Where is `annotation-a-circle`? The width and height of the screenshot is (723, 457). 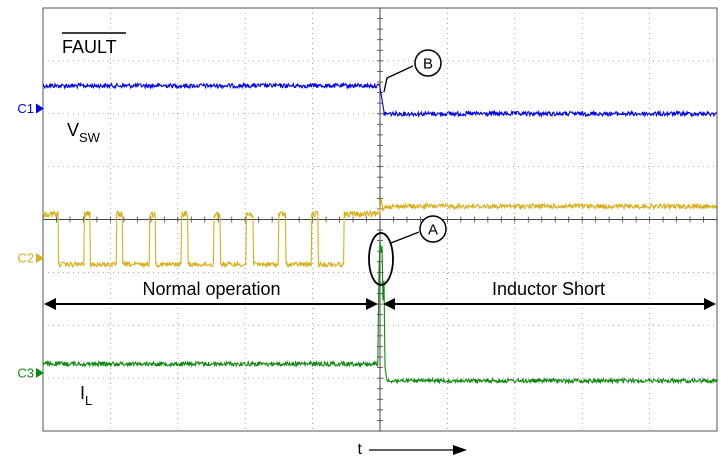
annotation-a-circle is located at coordinates (433, 229).